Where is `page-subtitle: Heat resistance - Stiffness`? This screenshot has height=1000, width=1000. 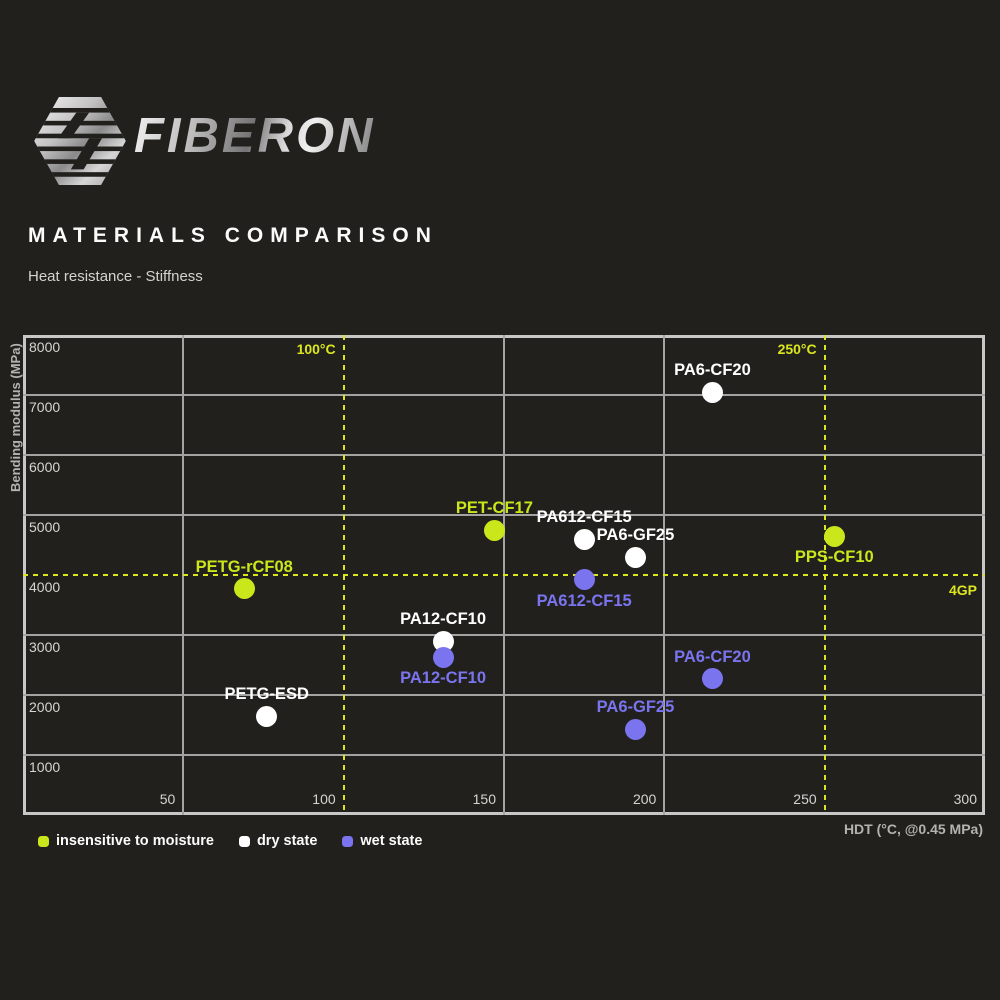 page-subtitle: Heat resistance - Stiffness is located at coordinates (115, 276).